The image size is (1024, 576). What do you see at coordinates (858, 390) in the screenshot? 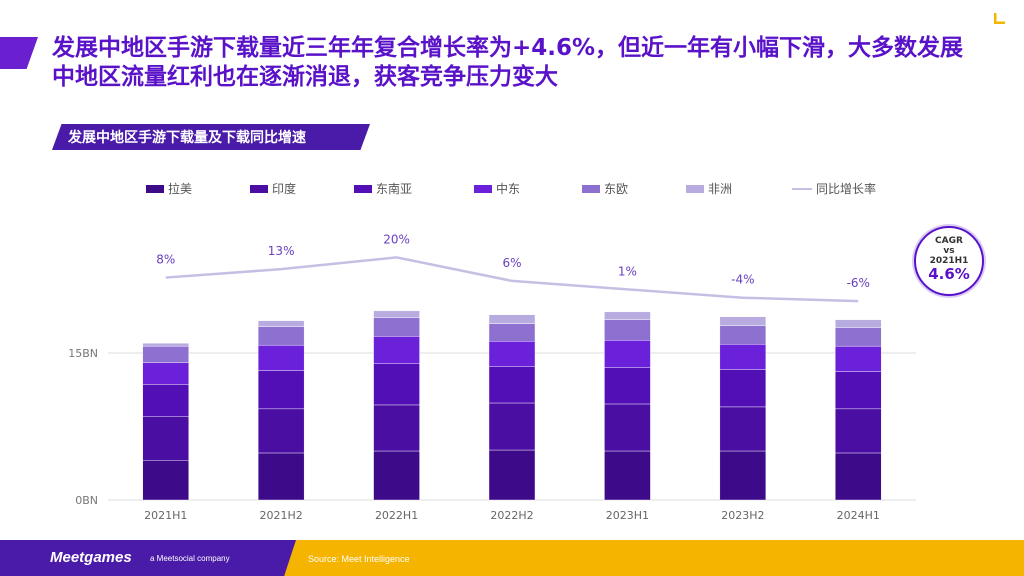
I see `bar-segment-2024H1-东南亚` at bounding box center [858, 390].